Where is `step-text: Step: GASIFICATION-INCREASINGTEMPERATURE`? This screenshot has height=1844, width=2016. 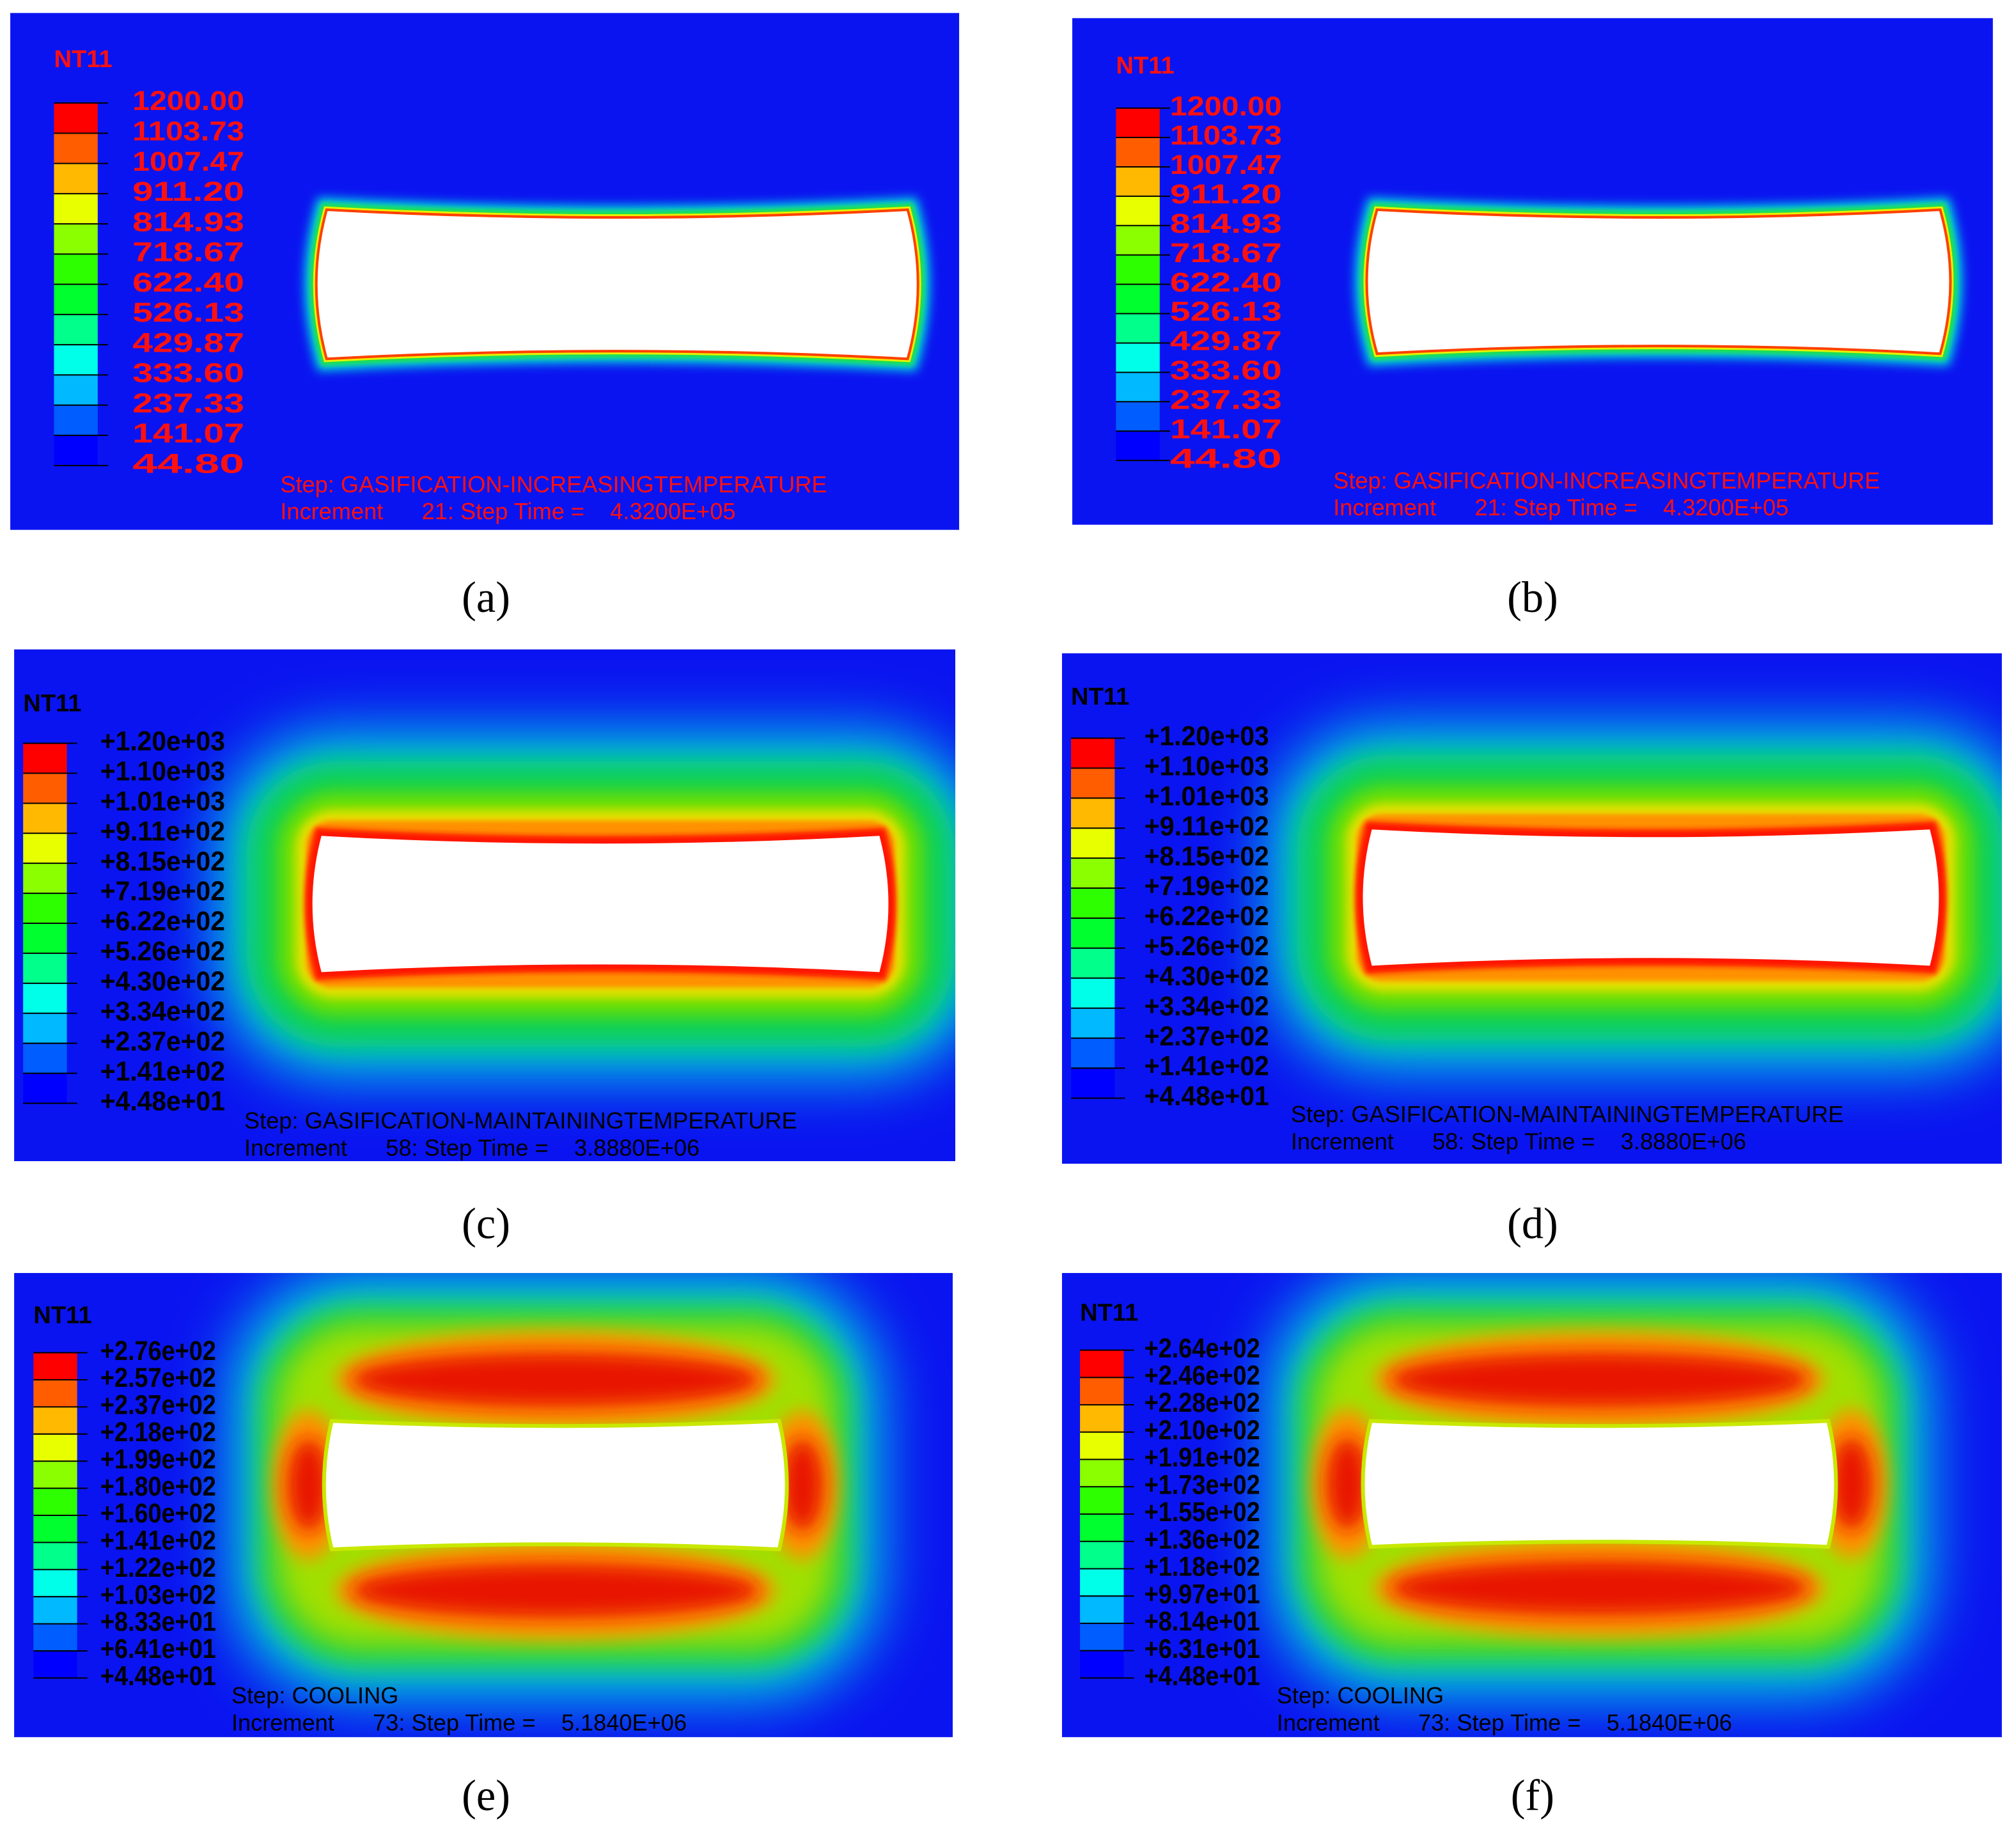
step-text: Step: GASIFICATION-INCREASINGTEMPERATURE is located at coordinates (554, 484).